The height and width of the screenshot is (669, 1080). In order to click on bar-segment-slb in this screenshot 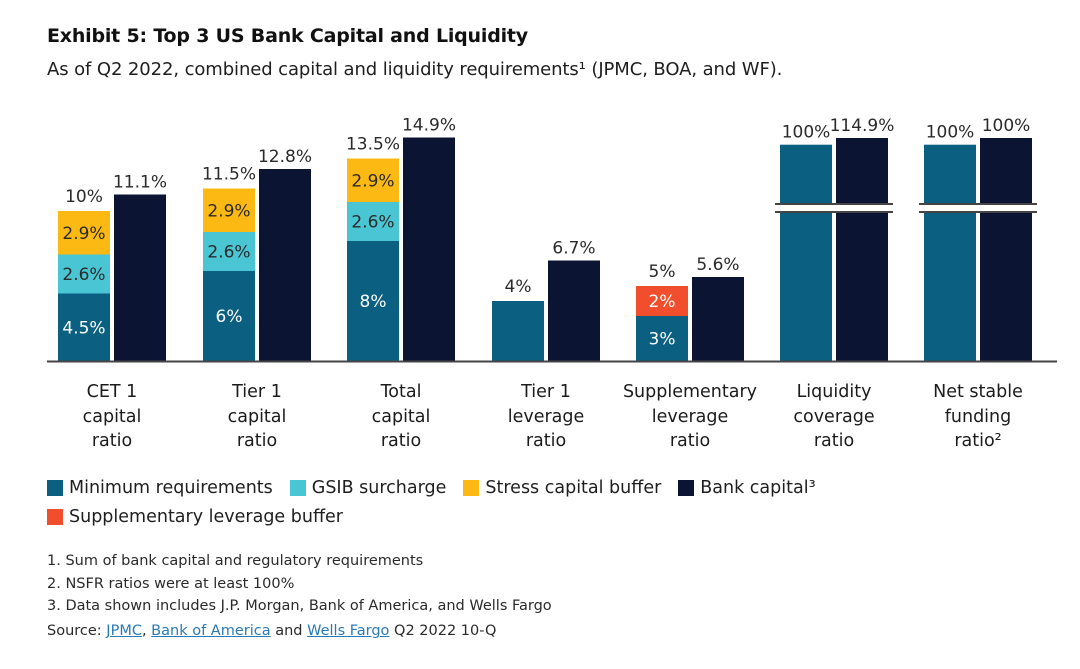, I will do `click(662, 301)`.